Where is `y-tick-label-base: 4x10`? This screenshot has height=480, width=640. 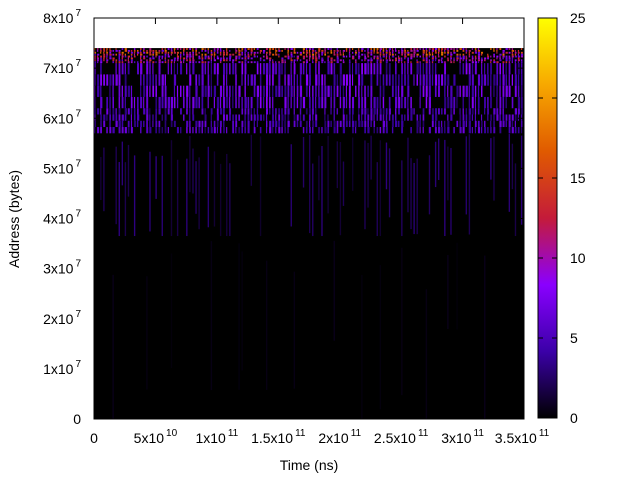 y-tick-label-base: 4x10 is located at coordinates (58, 219).